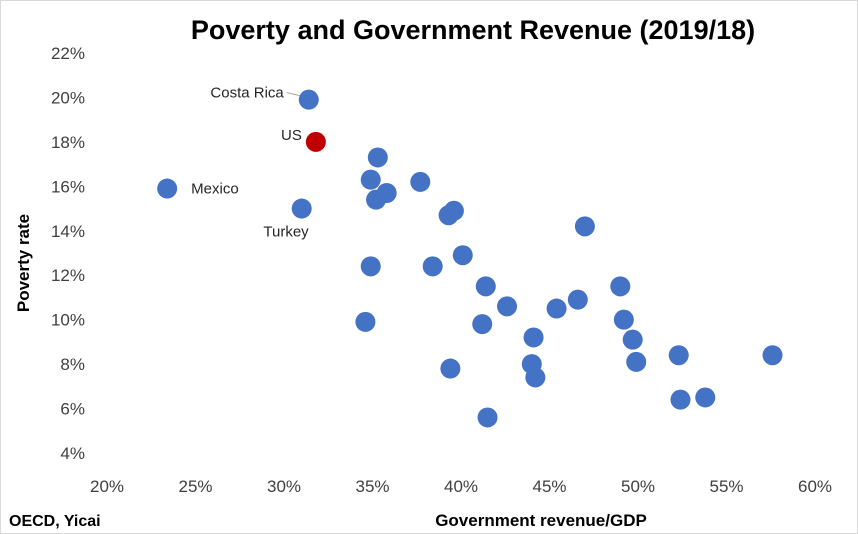  I want to click on x-tick-label: 40%, so click(461, 486).